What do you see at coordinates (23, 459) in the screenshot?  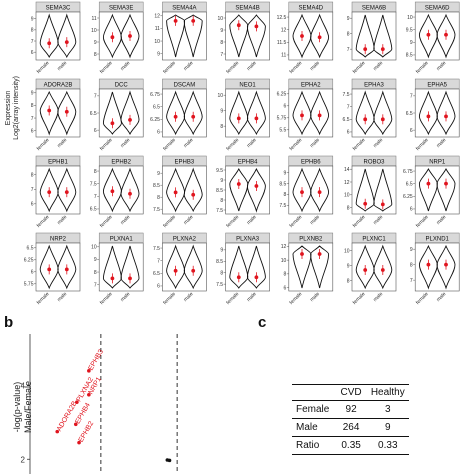 I see `volcano-y-tick-label: 2` at bounding box center [23, 459].